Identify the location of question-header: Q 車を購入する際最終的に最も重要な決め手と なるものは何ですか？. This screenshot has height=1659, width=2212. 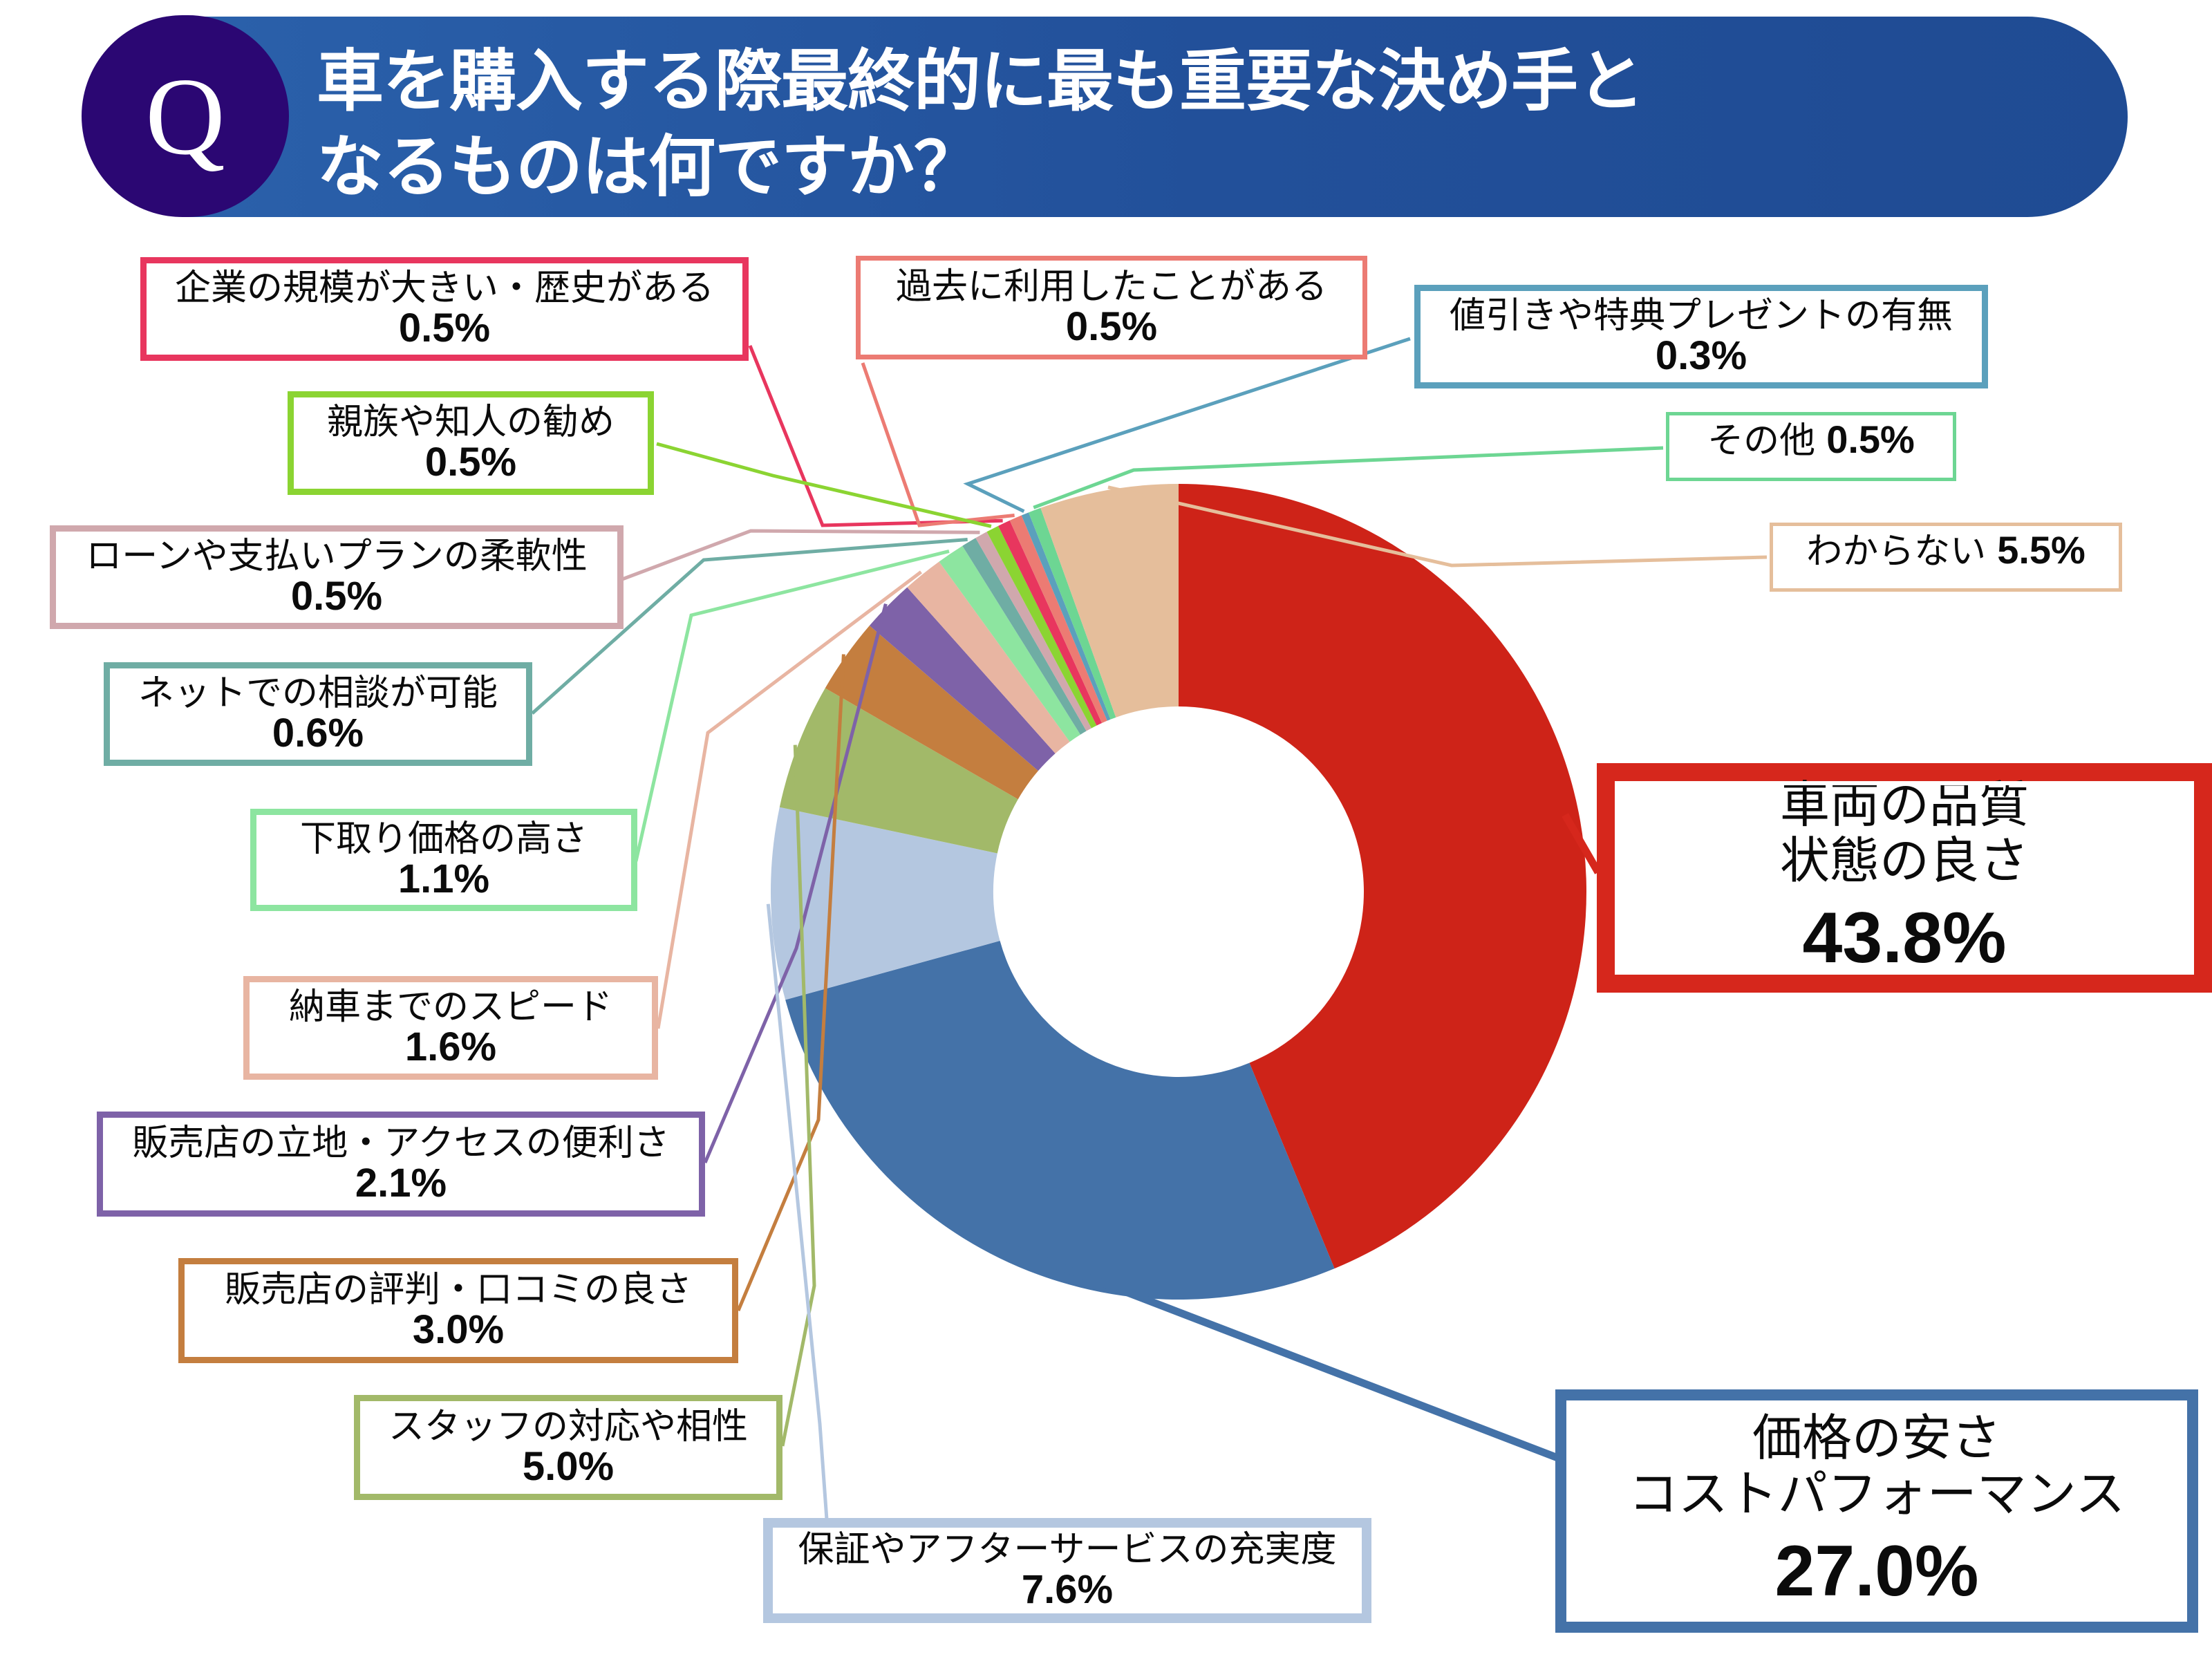
(1105, 116).